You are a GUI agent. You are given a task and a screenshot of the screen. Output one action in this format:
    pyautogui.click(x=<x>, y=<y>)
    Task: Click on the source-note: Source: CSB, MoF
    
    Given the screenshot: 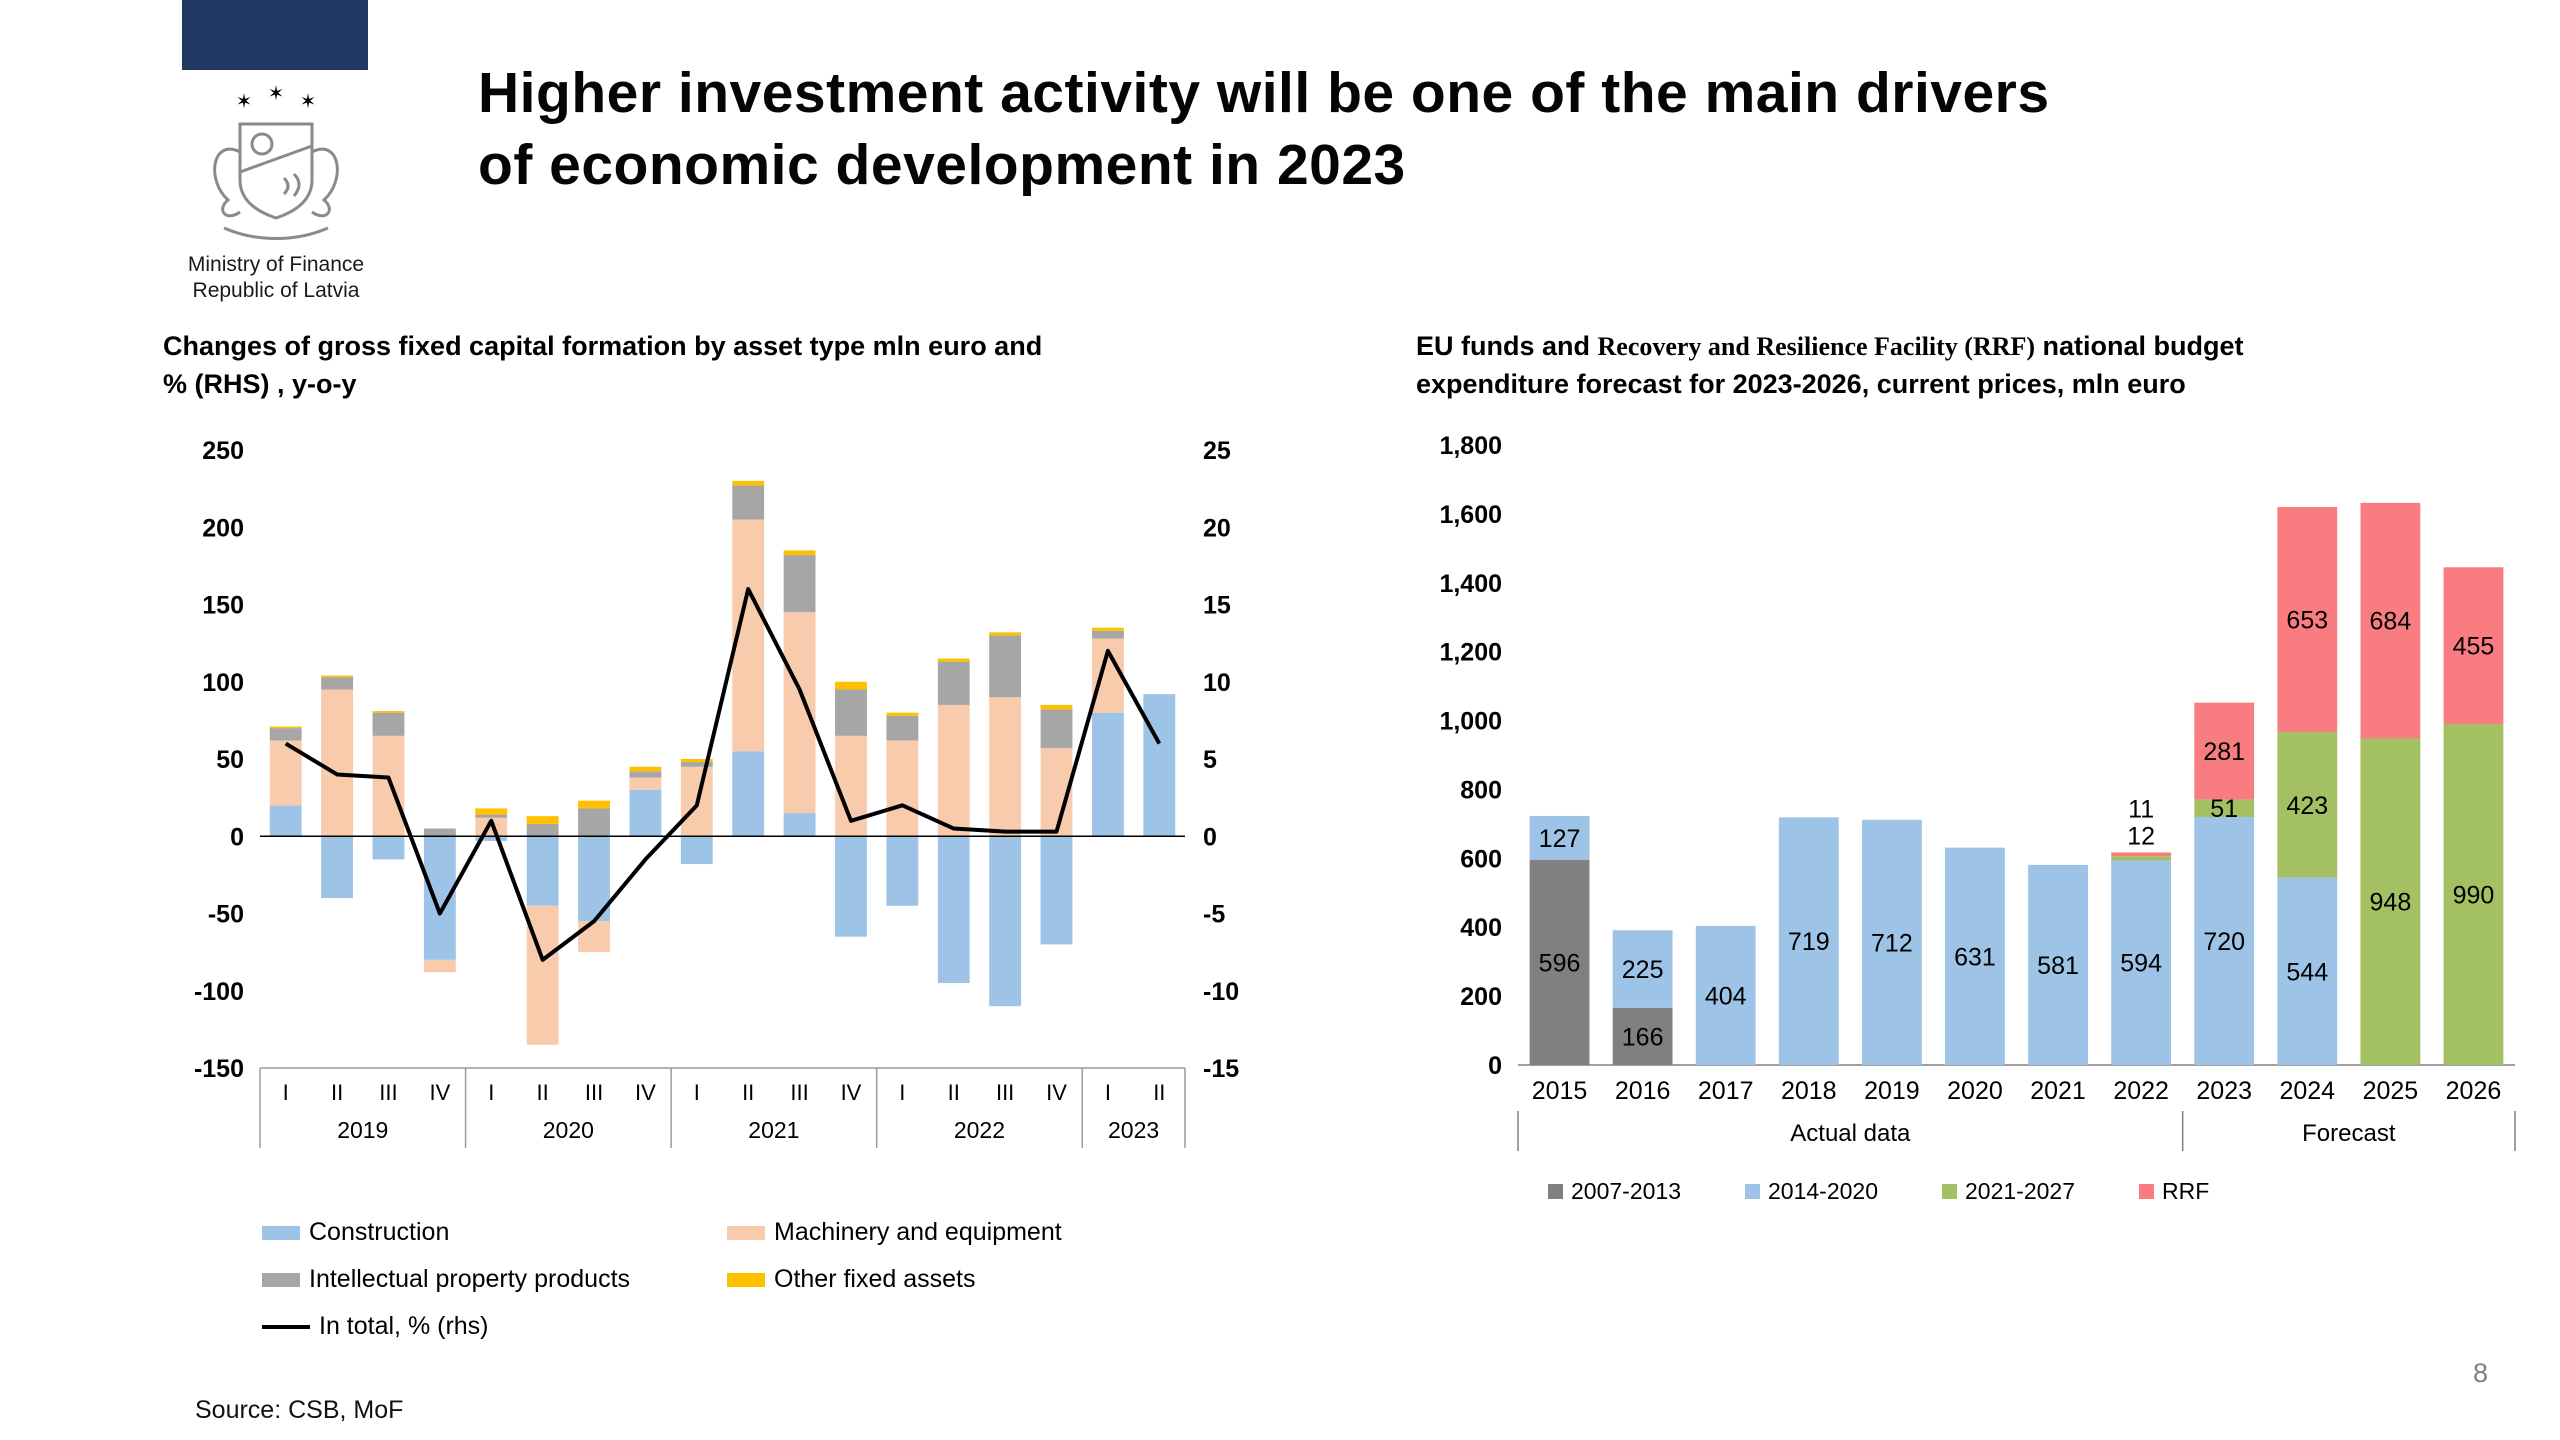 What is the action you would take?
    pyautogui.click(x=299, y=1410)
    